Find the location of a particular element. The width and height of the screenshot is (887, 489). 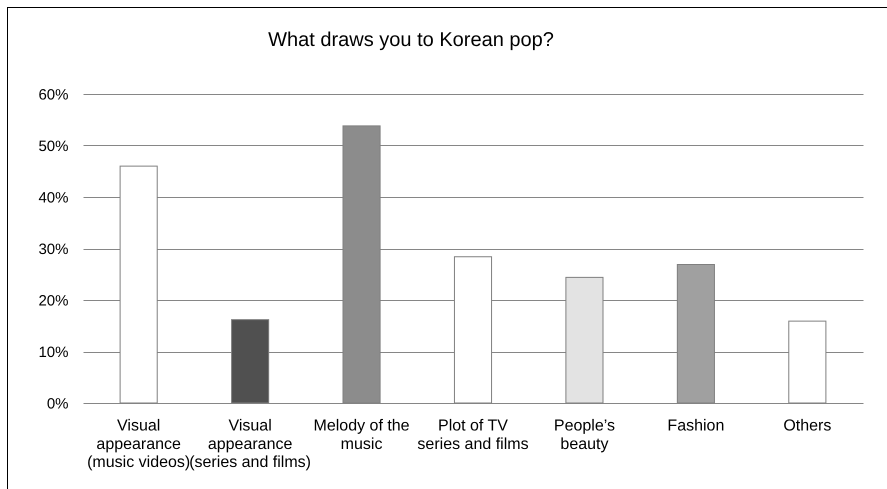

x-tick-label: Fashion is located at coordinates (695, 426).